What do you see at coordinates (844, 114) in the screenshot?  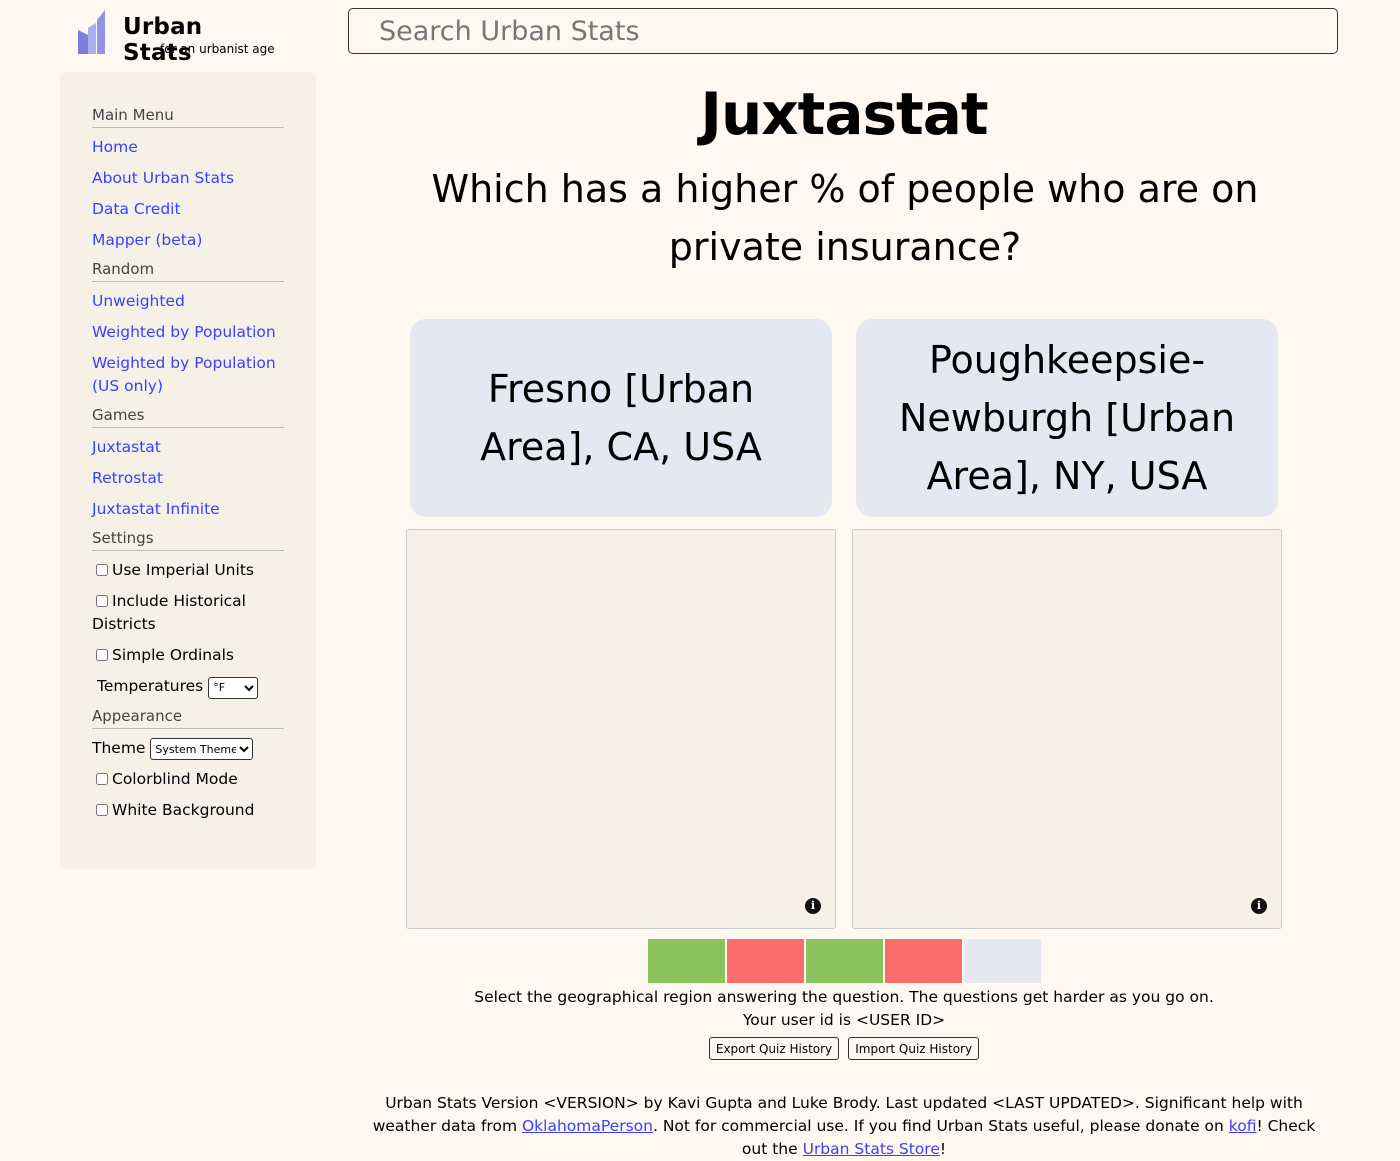 I see `page-title: Juxtastat` at bounding box center [844, 114].